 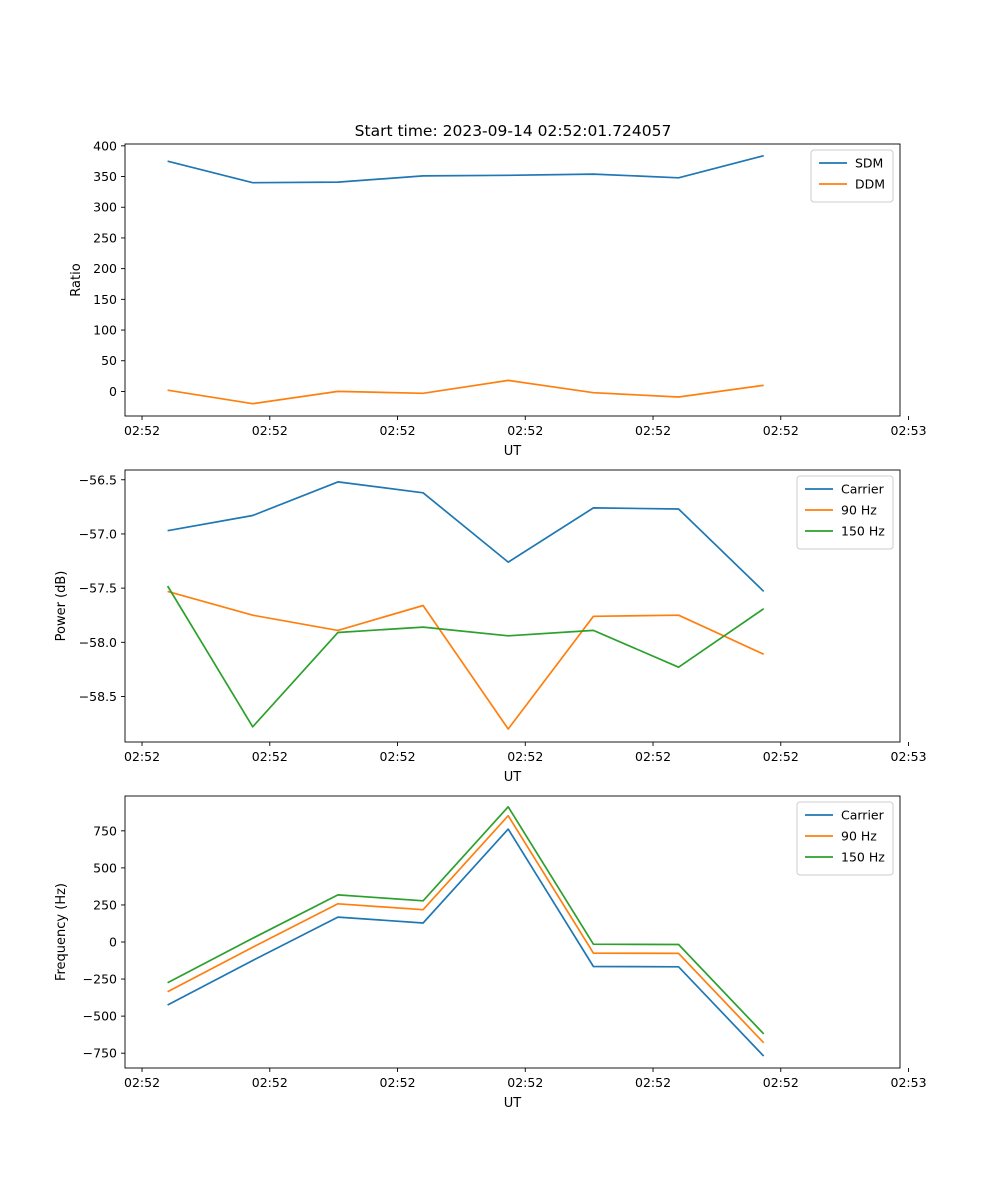 I want to click on y-tick-label: −58.0, so click(x=98, y=642).